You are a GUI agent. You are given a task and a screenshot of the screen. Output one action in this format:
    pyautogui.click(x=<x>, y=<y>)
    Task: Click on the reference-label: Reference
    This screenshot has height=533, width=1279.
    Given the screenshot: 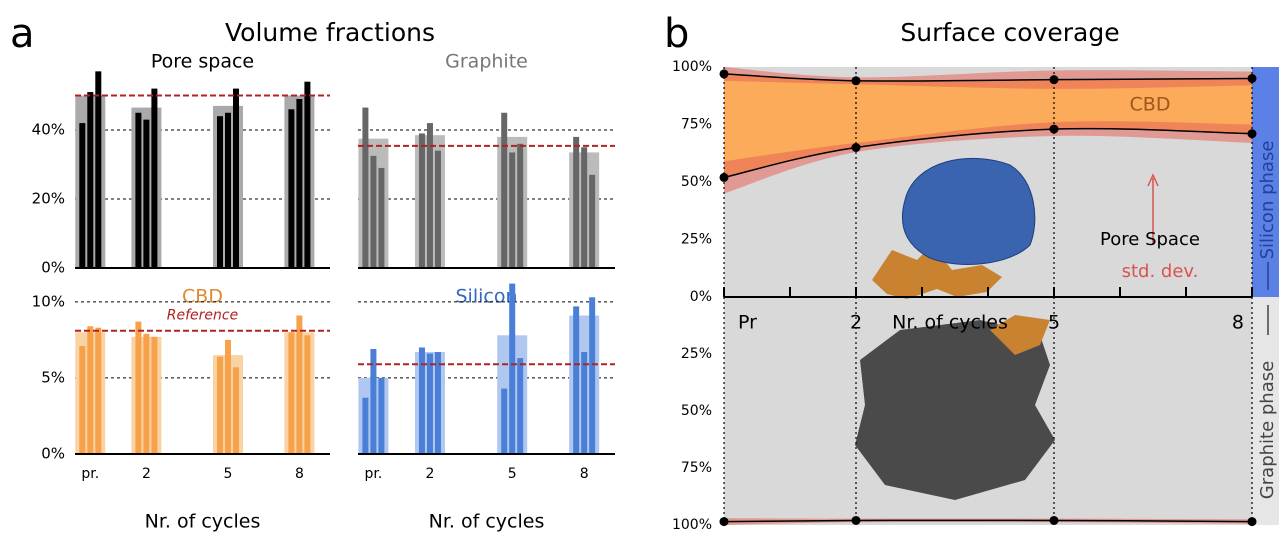 What is the action you would take?
    pyautogui.click(x=202, y=316)
    